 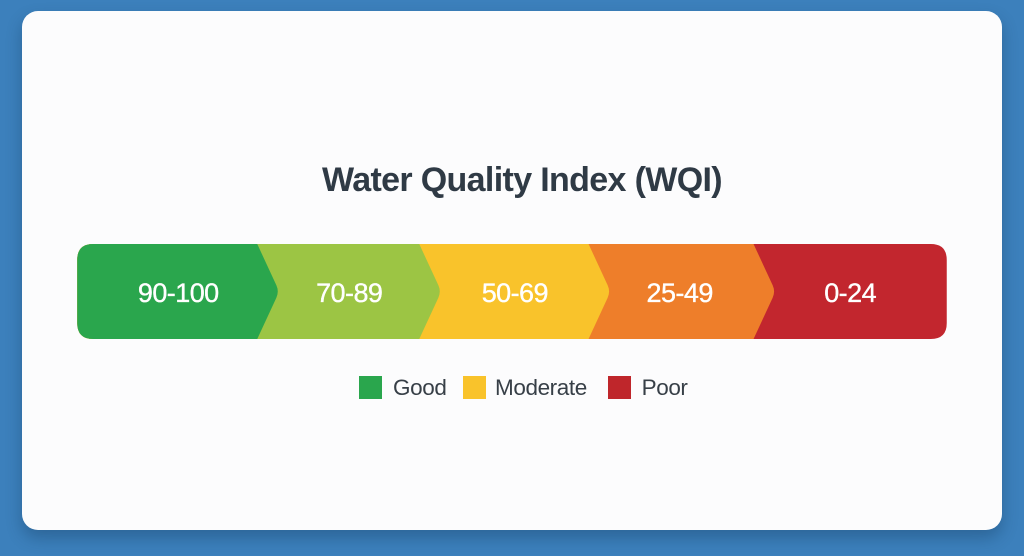 I want to click on svg-text: 0-24, so click(x=850, y=293).